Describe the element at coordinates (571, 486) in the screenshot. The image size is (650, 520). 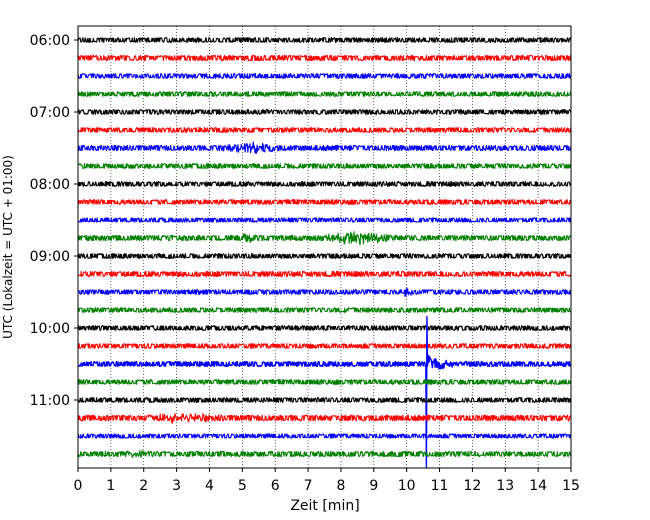
I see `x-tick-label-15: 15` at that location.